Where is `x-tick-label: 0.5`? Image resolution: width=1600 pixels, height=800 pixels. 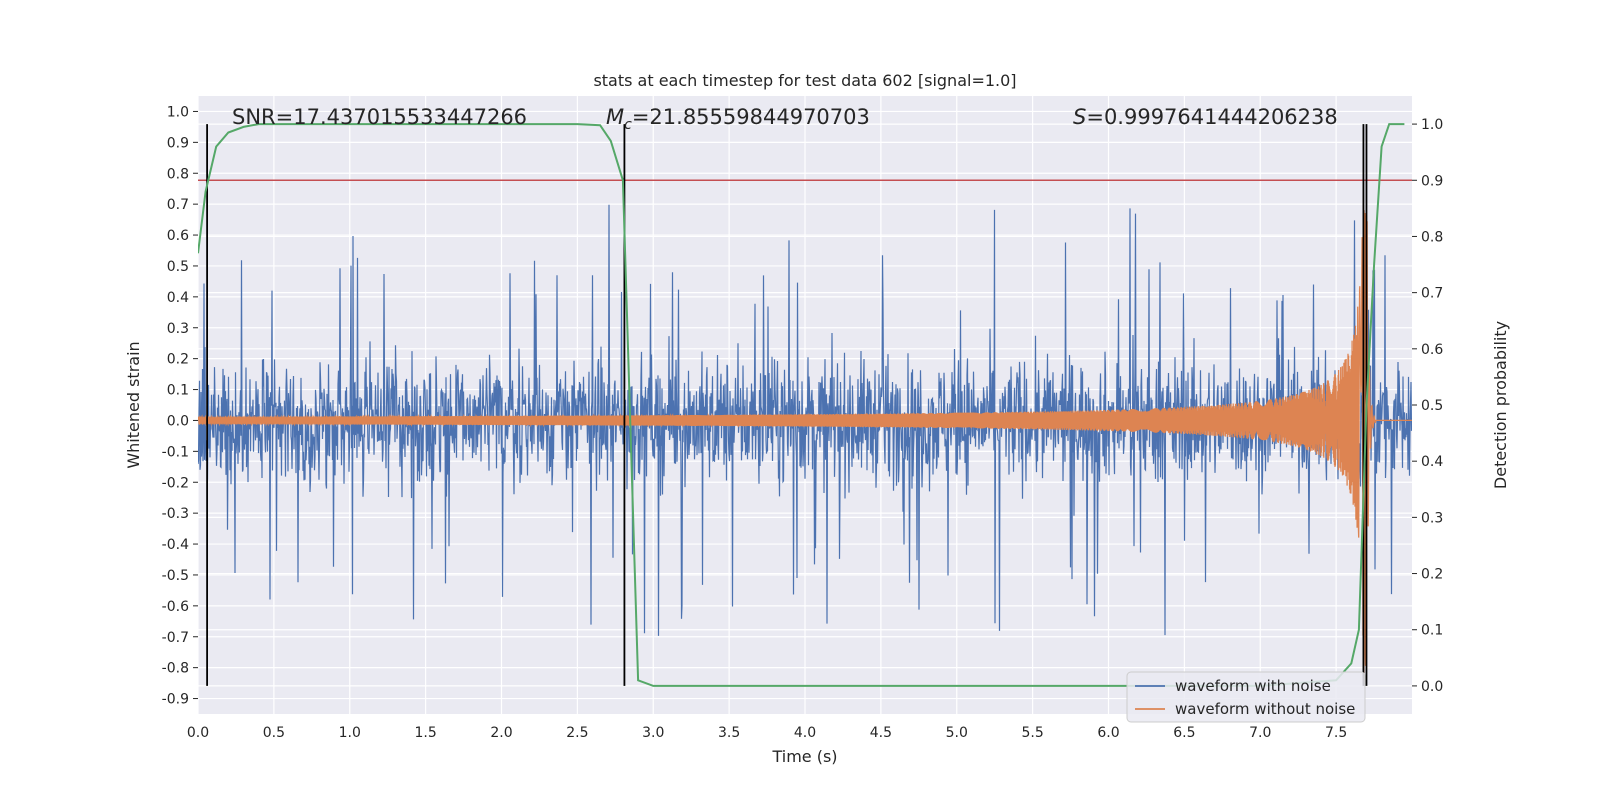 x-tick-label: 0.5 is located at coordinates (274, 733).